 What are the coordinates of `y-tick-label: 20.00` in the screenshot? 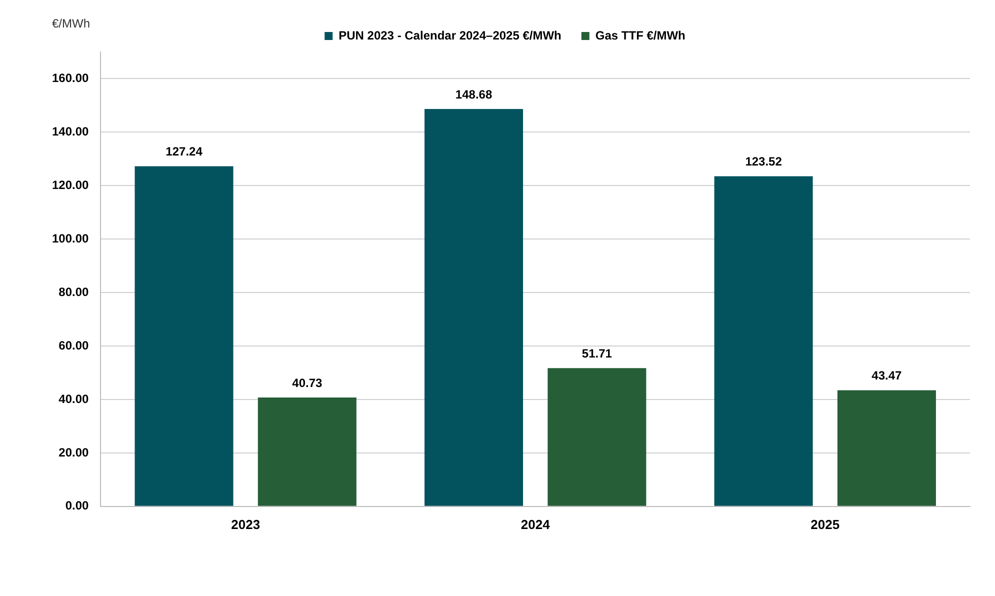 It's located at (74, 452).